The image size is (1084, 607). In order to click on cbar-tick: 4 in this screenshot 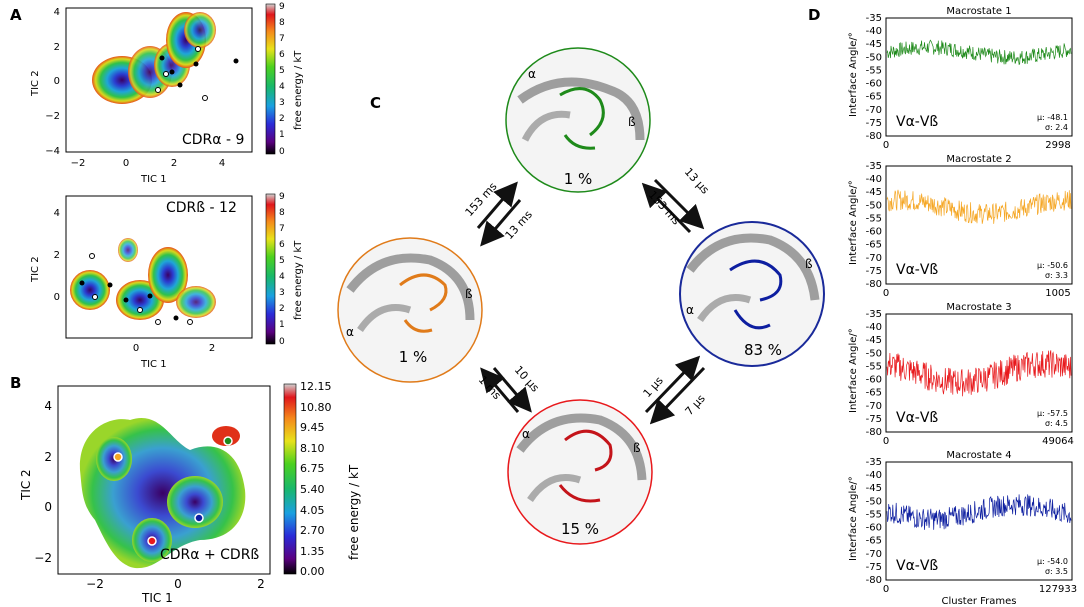, I will do `click(282, 277)`.